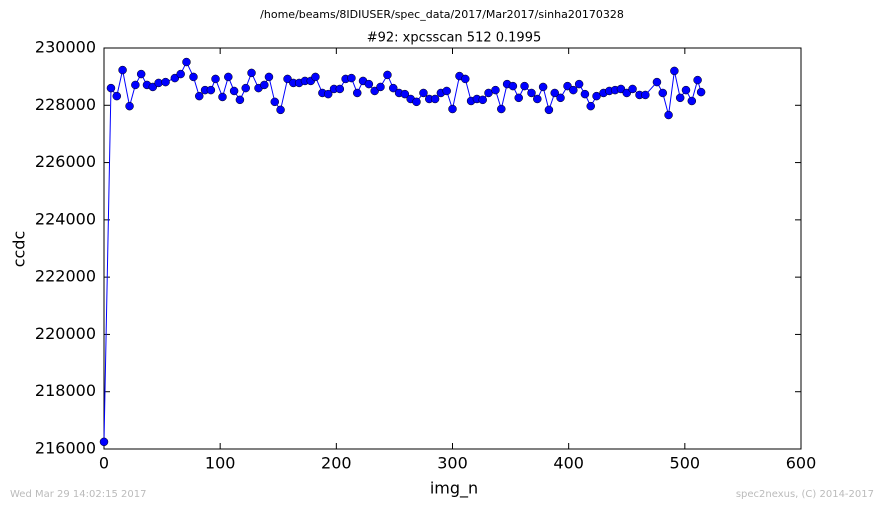 The image size is (884, 513). What do you see at coordinates (19, 249) in the screenshot?
I see `y-axis-label: ccdc` at bounding box center [19, 249].